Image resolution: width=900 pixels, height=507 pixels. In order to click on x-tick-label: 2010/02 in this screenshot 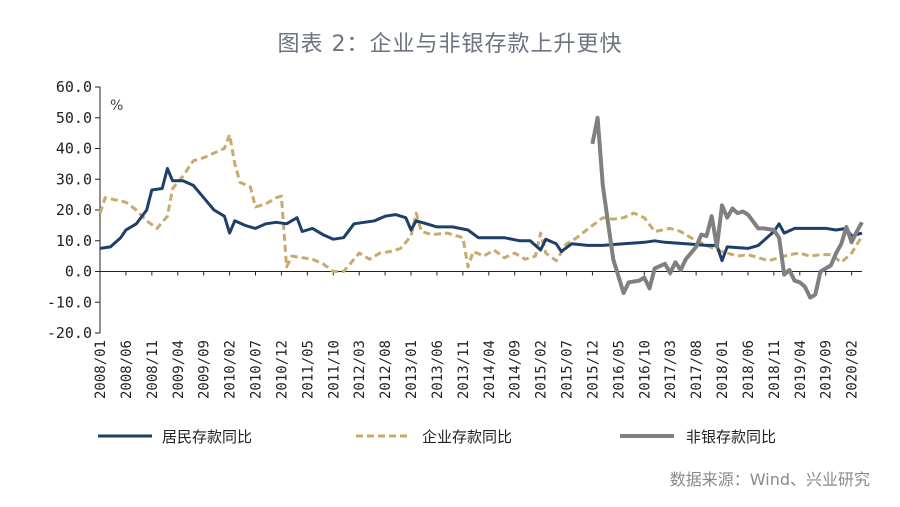, I will do `click(231, 369)`.